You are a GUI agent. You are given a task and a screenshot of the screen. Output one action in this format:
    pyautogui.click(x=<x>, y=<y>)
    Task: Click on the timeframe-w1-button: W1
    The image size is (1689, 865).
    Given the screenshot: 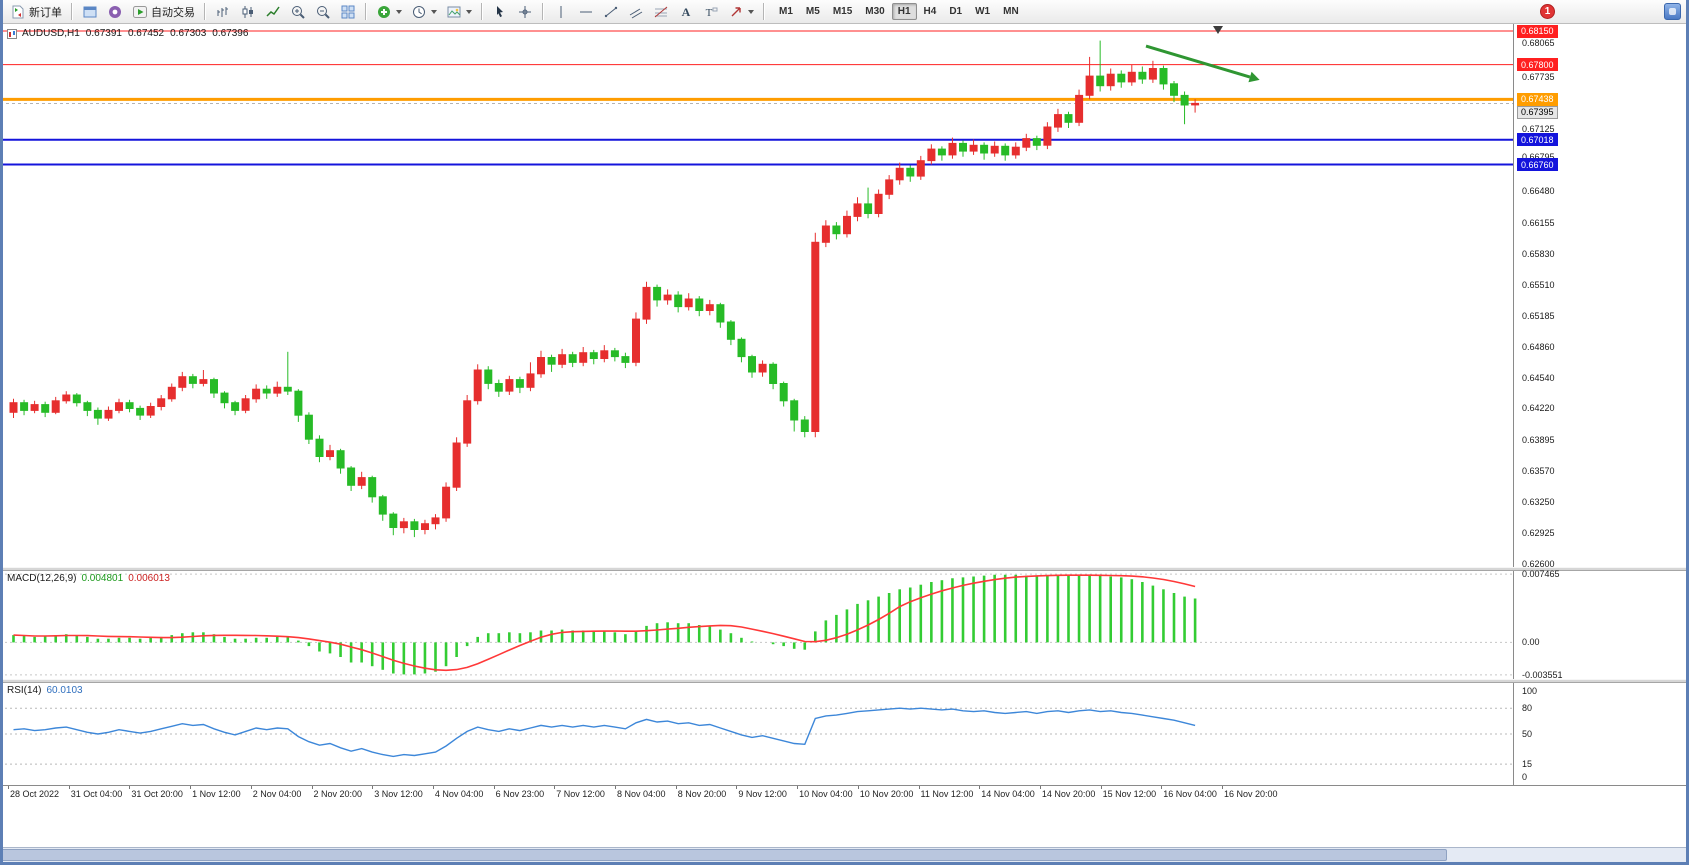 What is the action you would take?
    pyautogui.click(x=983, y=11)
    